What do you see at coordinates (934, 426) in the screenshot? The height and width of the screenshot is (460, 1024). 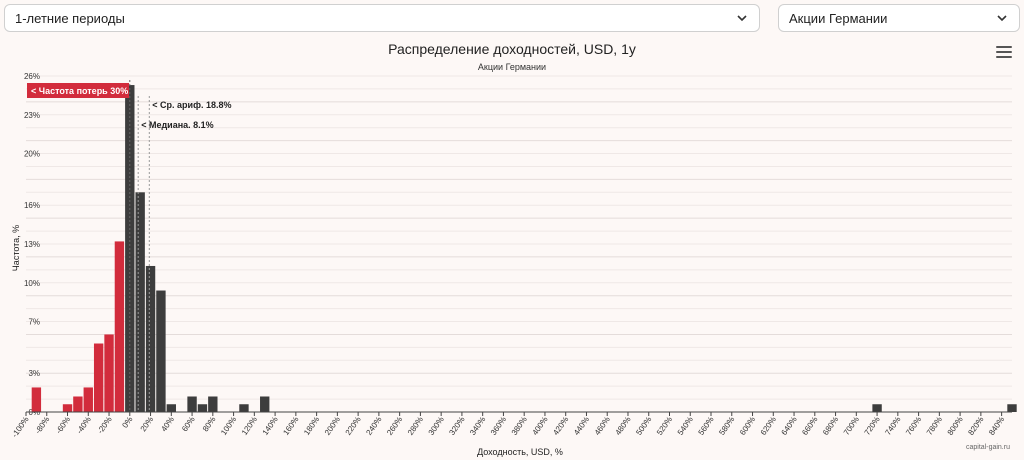 I see `x-tick-label: 780%` at bounding box center [934, 426].